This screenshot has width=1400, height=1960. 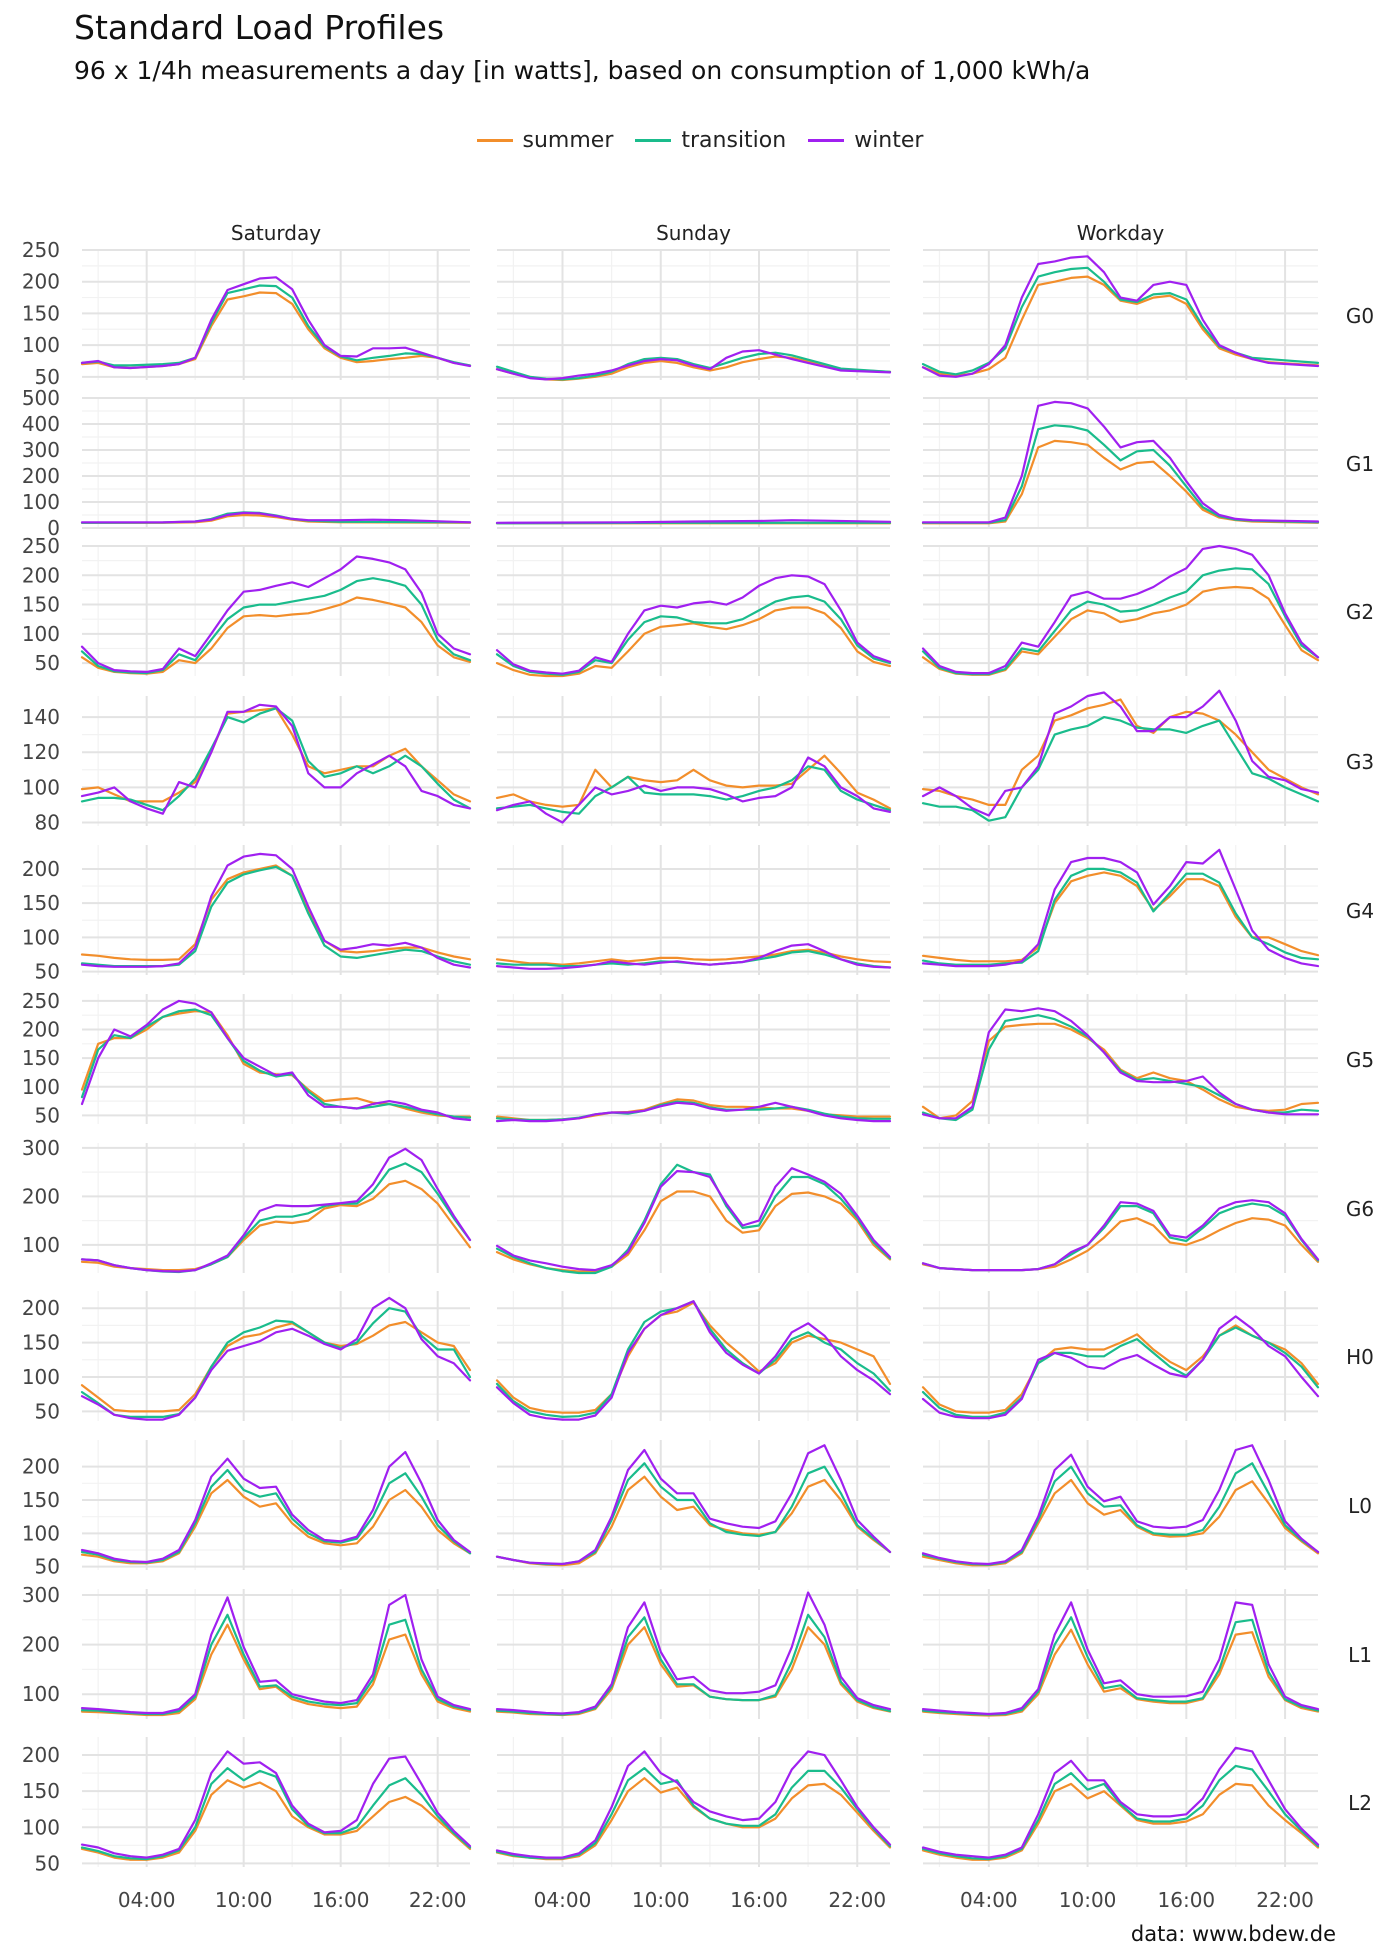 What do you see at coordinates (1120, 326) in the screenshot?
I see `series-line-g0-workday-summer` at bounding box center [1120, 326].